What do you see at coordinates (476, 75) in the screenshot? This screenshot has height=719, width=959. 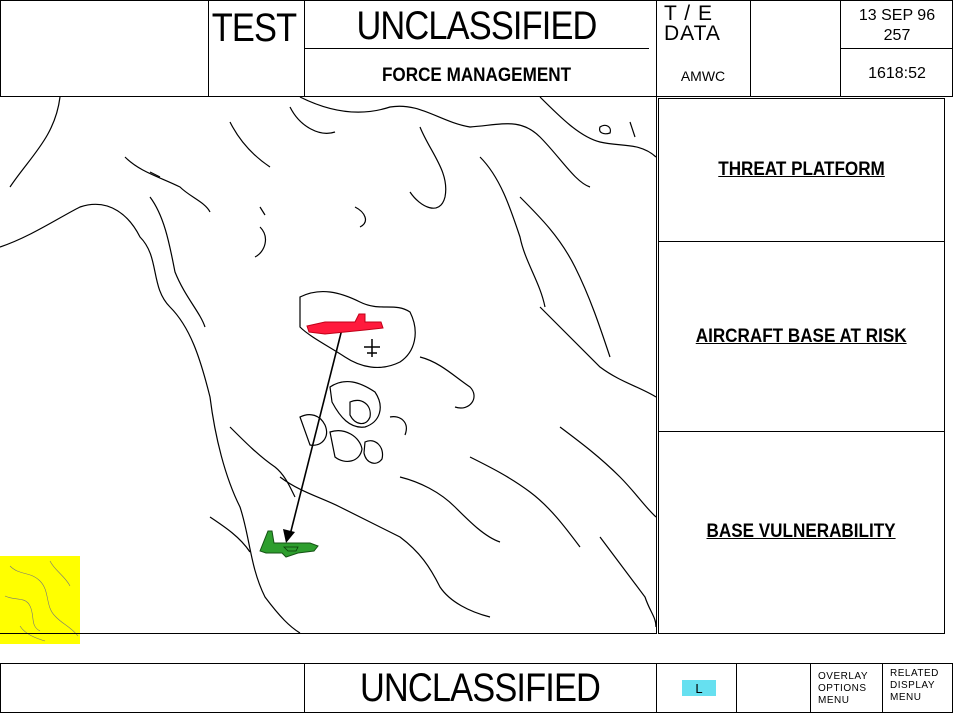 I see `page-title: FORCE MANAGEMENT` at bounding box center [476, 75].